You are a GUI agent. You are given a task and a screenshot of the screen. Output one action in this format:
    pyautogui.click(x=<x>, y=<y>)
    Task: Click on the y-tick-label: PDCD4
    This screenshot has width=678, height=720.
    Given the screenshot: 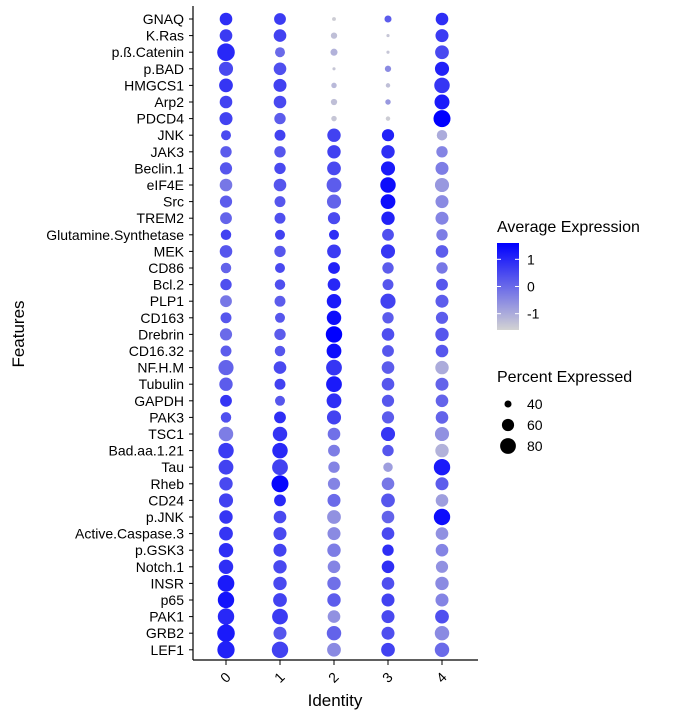 What is the action you would take?
    pyautogui.click(x=161, y=119)
    